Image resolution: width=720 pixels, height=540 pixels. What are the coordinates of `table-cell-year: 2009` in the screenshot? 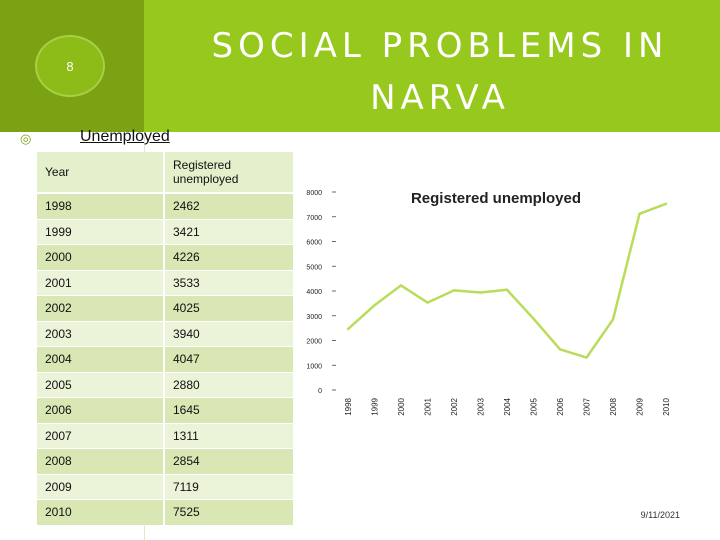 It's located at (101, 487).